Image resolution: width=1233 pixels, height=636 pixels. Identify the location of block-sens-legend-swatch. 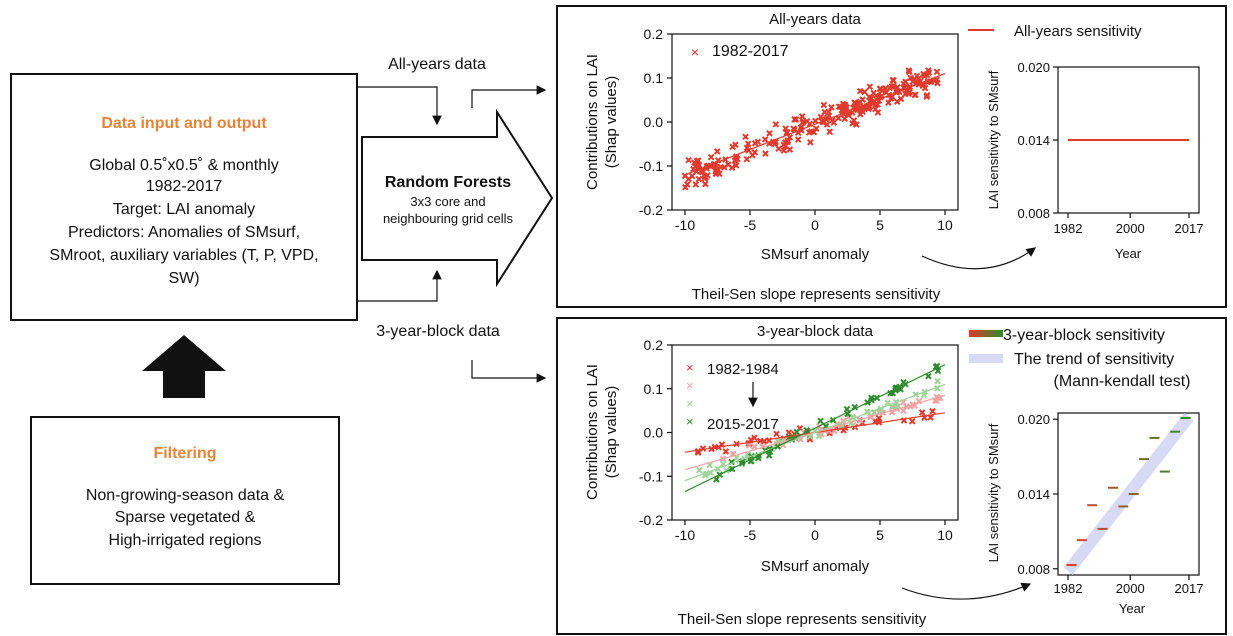
(986, 333).